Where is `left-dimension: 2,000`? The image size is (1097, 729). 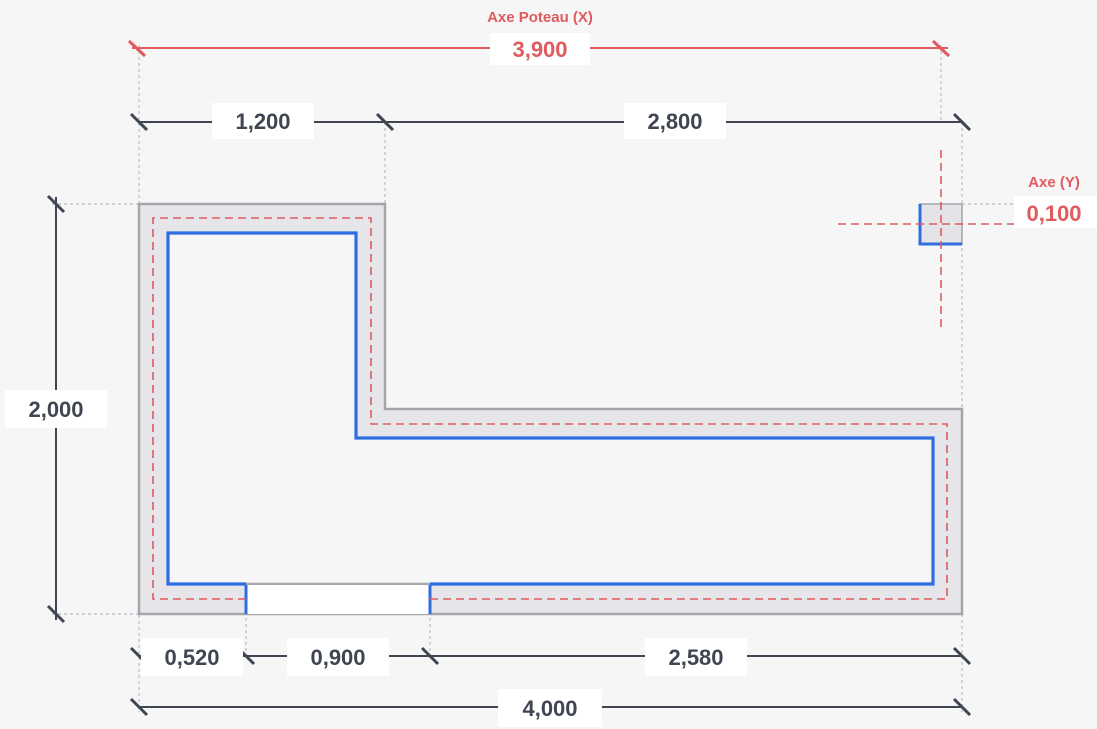 left-dimension: 2,000 is located at coordinates (56, 409).